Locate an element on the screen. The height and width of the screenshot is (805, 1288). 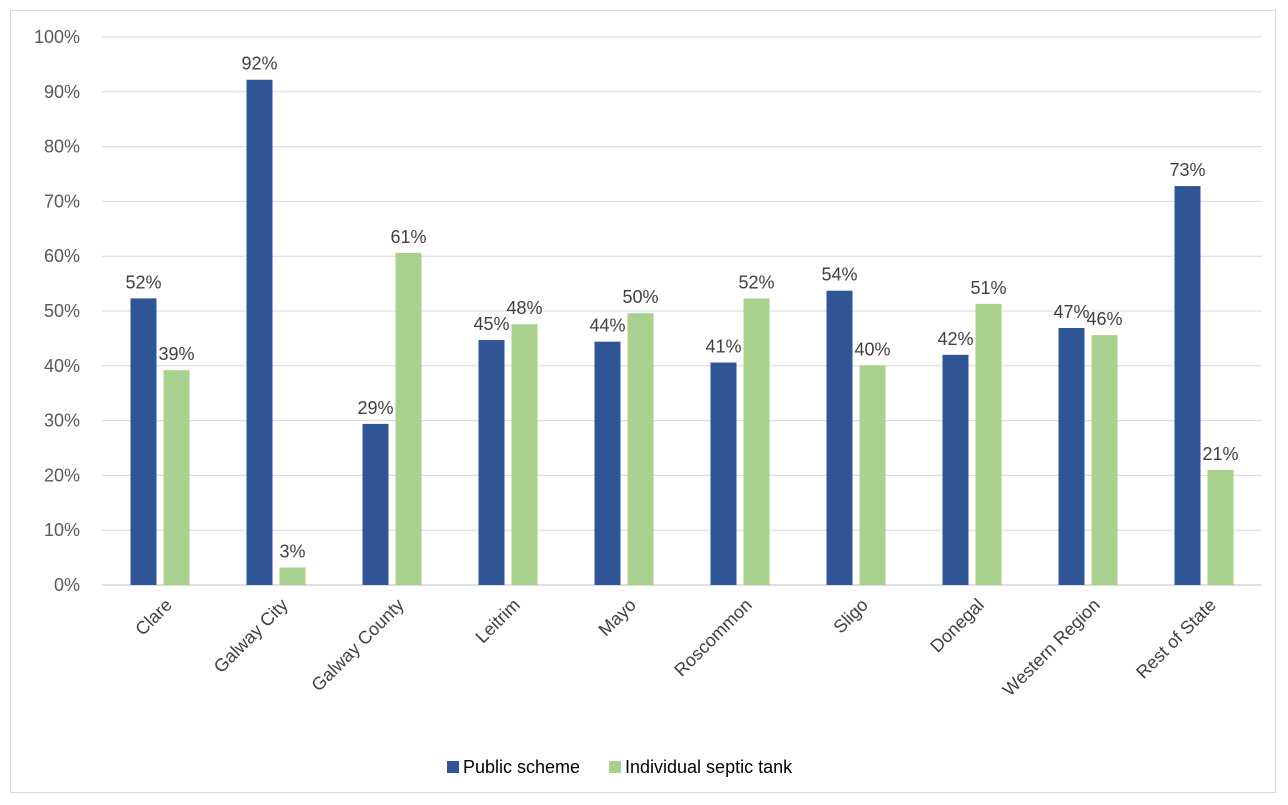
data-label: 42% is located at coordinates (955, 339).